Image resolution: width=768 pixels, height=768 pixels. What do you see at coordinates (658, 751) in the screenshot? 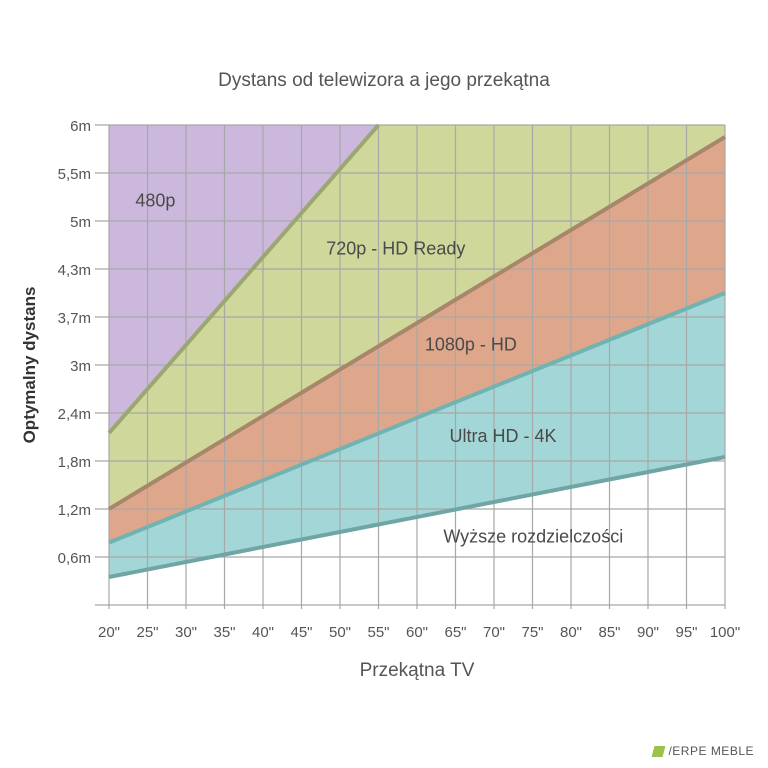
I see `brand-mark-icon` at bounding box center [658, 751].